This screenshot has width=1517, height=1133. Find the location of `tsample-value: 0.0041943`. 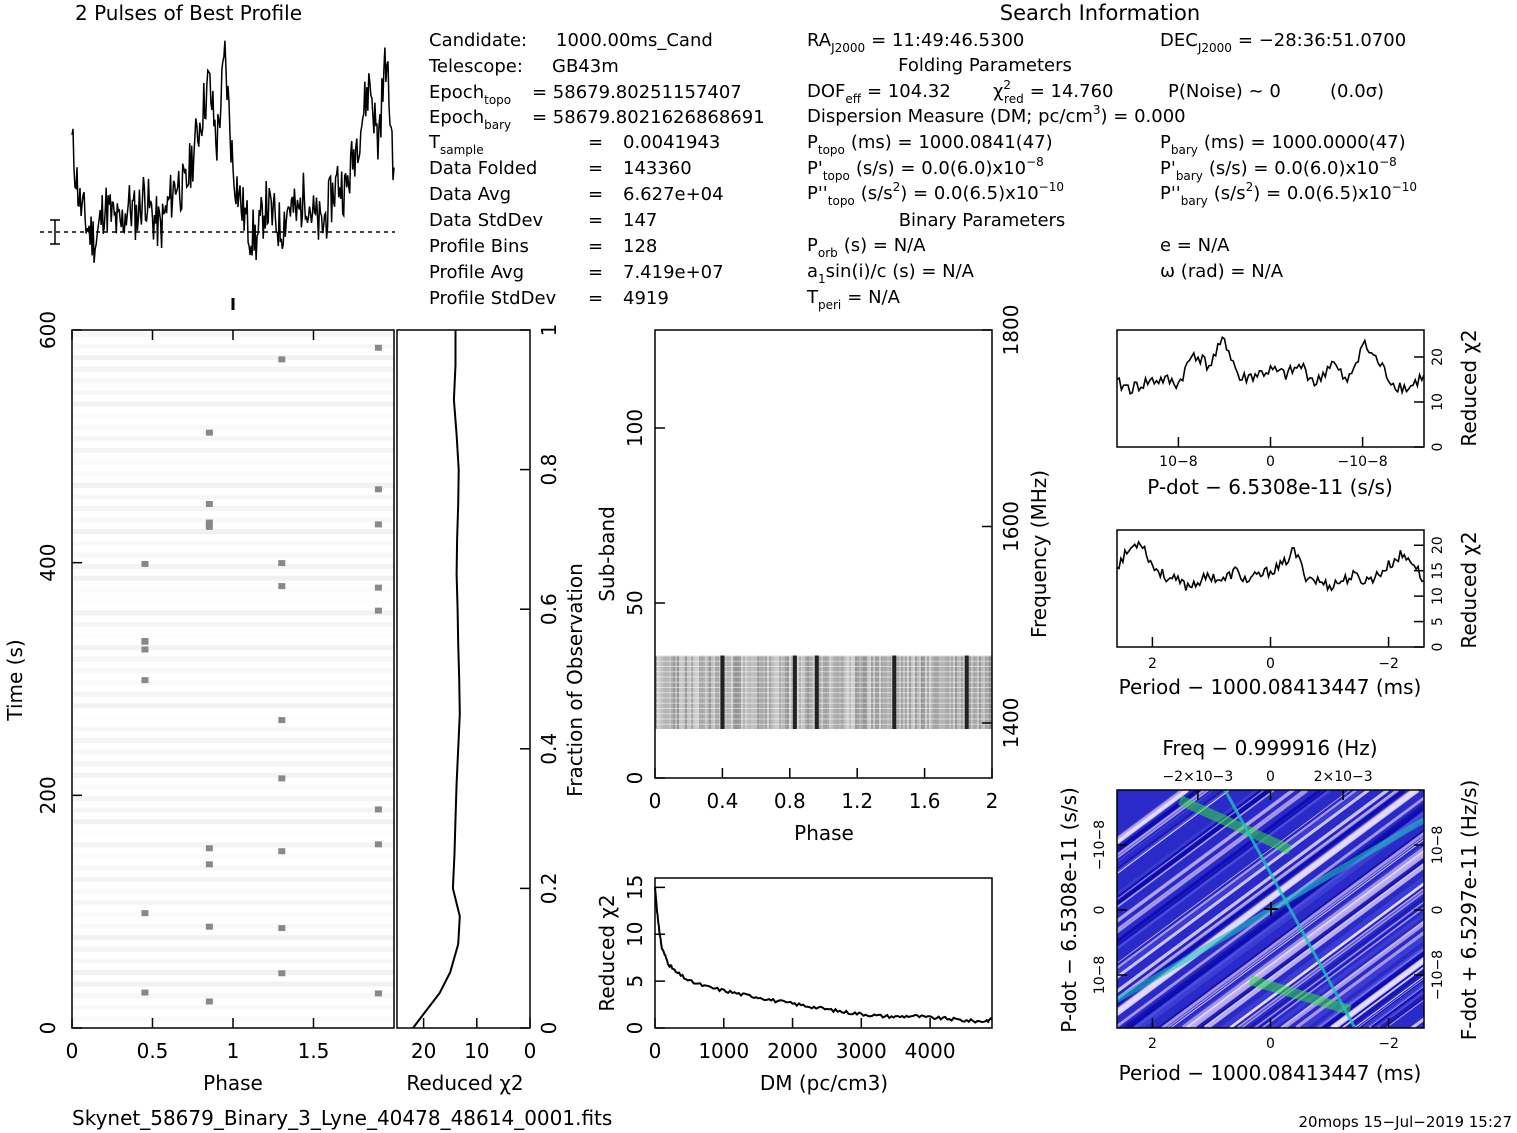

tsample-value: 0.0041943 is located at coordinates (671, 142).